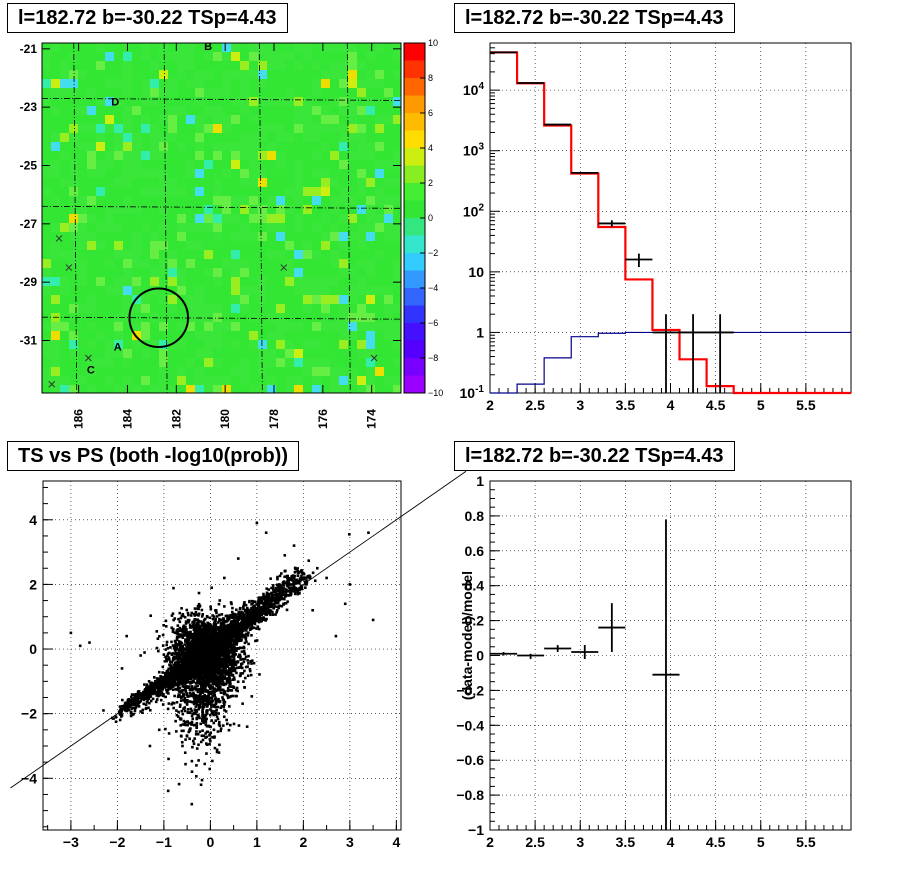 This screenshot has width=898, height=875. What do you see at coordinates (79, 419) in the screenshot?
I see `skymap-x-tick-label: 186` at bounding box center [79, 419].